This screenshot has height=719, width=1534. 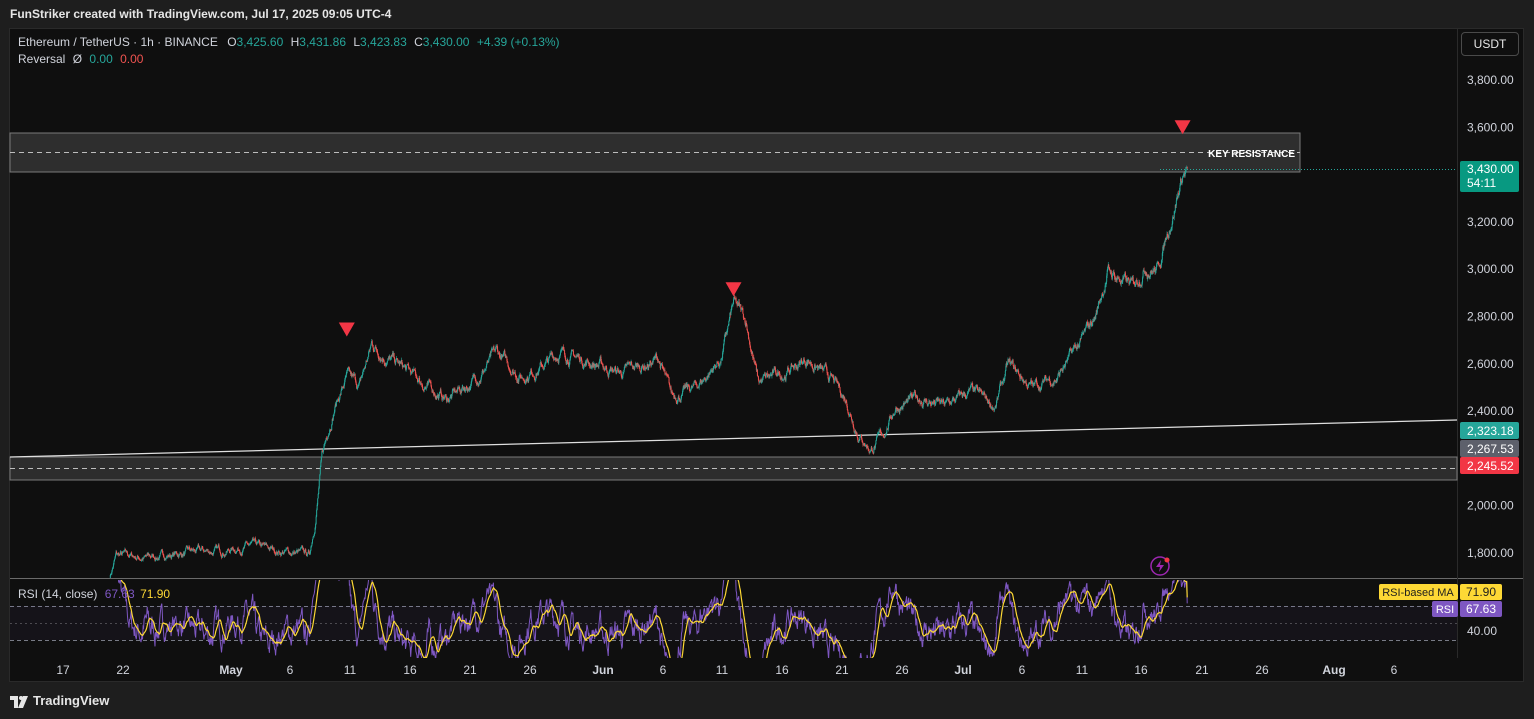 I want to click on currency-button: USDT, so click(x=1490, y=44).